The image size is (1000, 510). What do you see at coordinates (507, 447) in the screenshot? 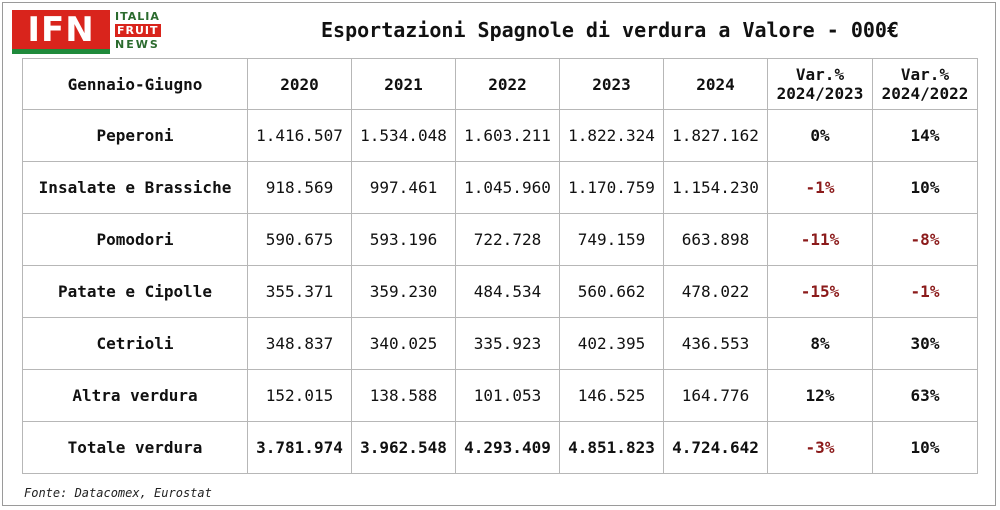
I see `value-cell: 4.293.409` at bounding box center [507, 447].